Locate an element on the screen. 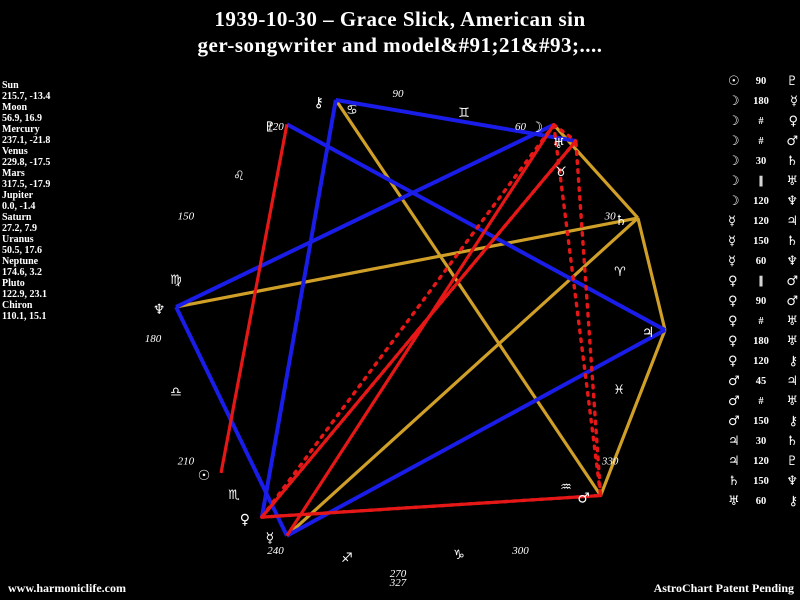 The image size is (800, 600). website-watermark: www.harmoniclife.com is located at coordinates (67, 588).